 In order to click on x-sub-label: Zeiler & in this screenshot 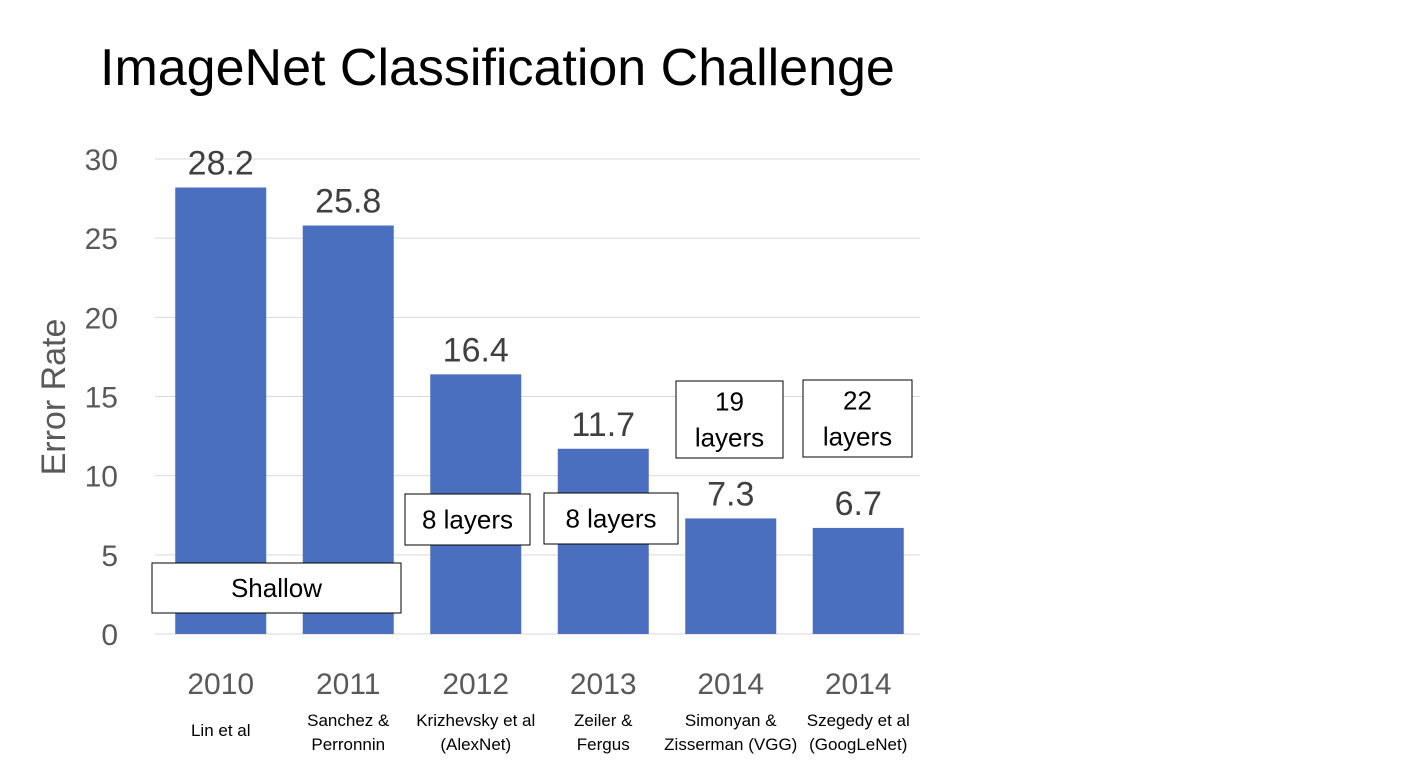, I will do `click(603, 720)`.